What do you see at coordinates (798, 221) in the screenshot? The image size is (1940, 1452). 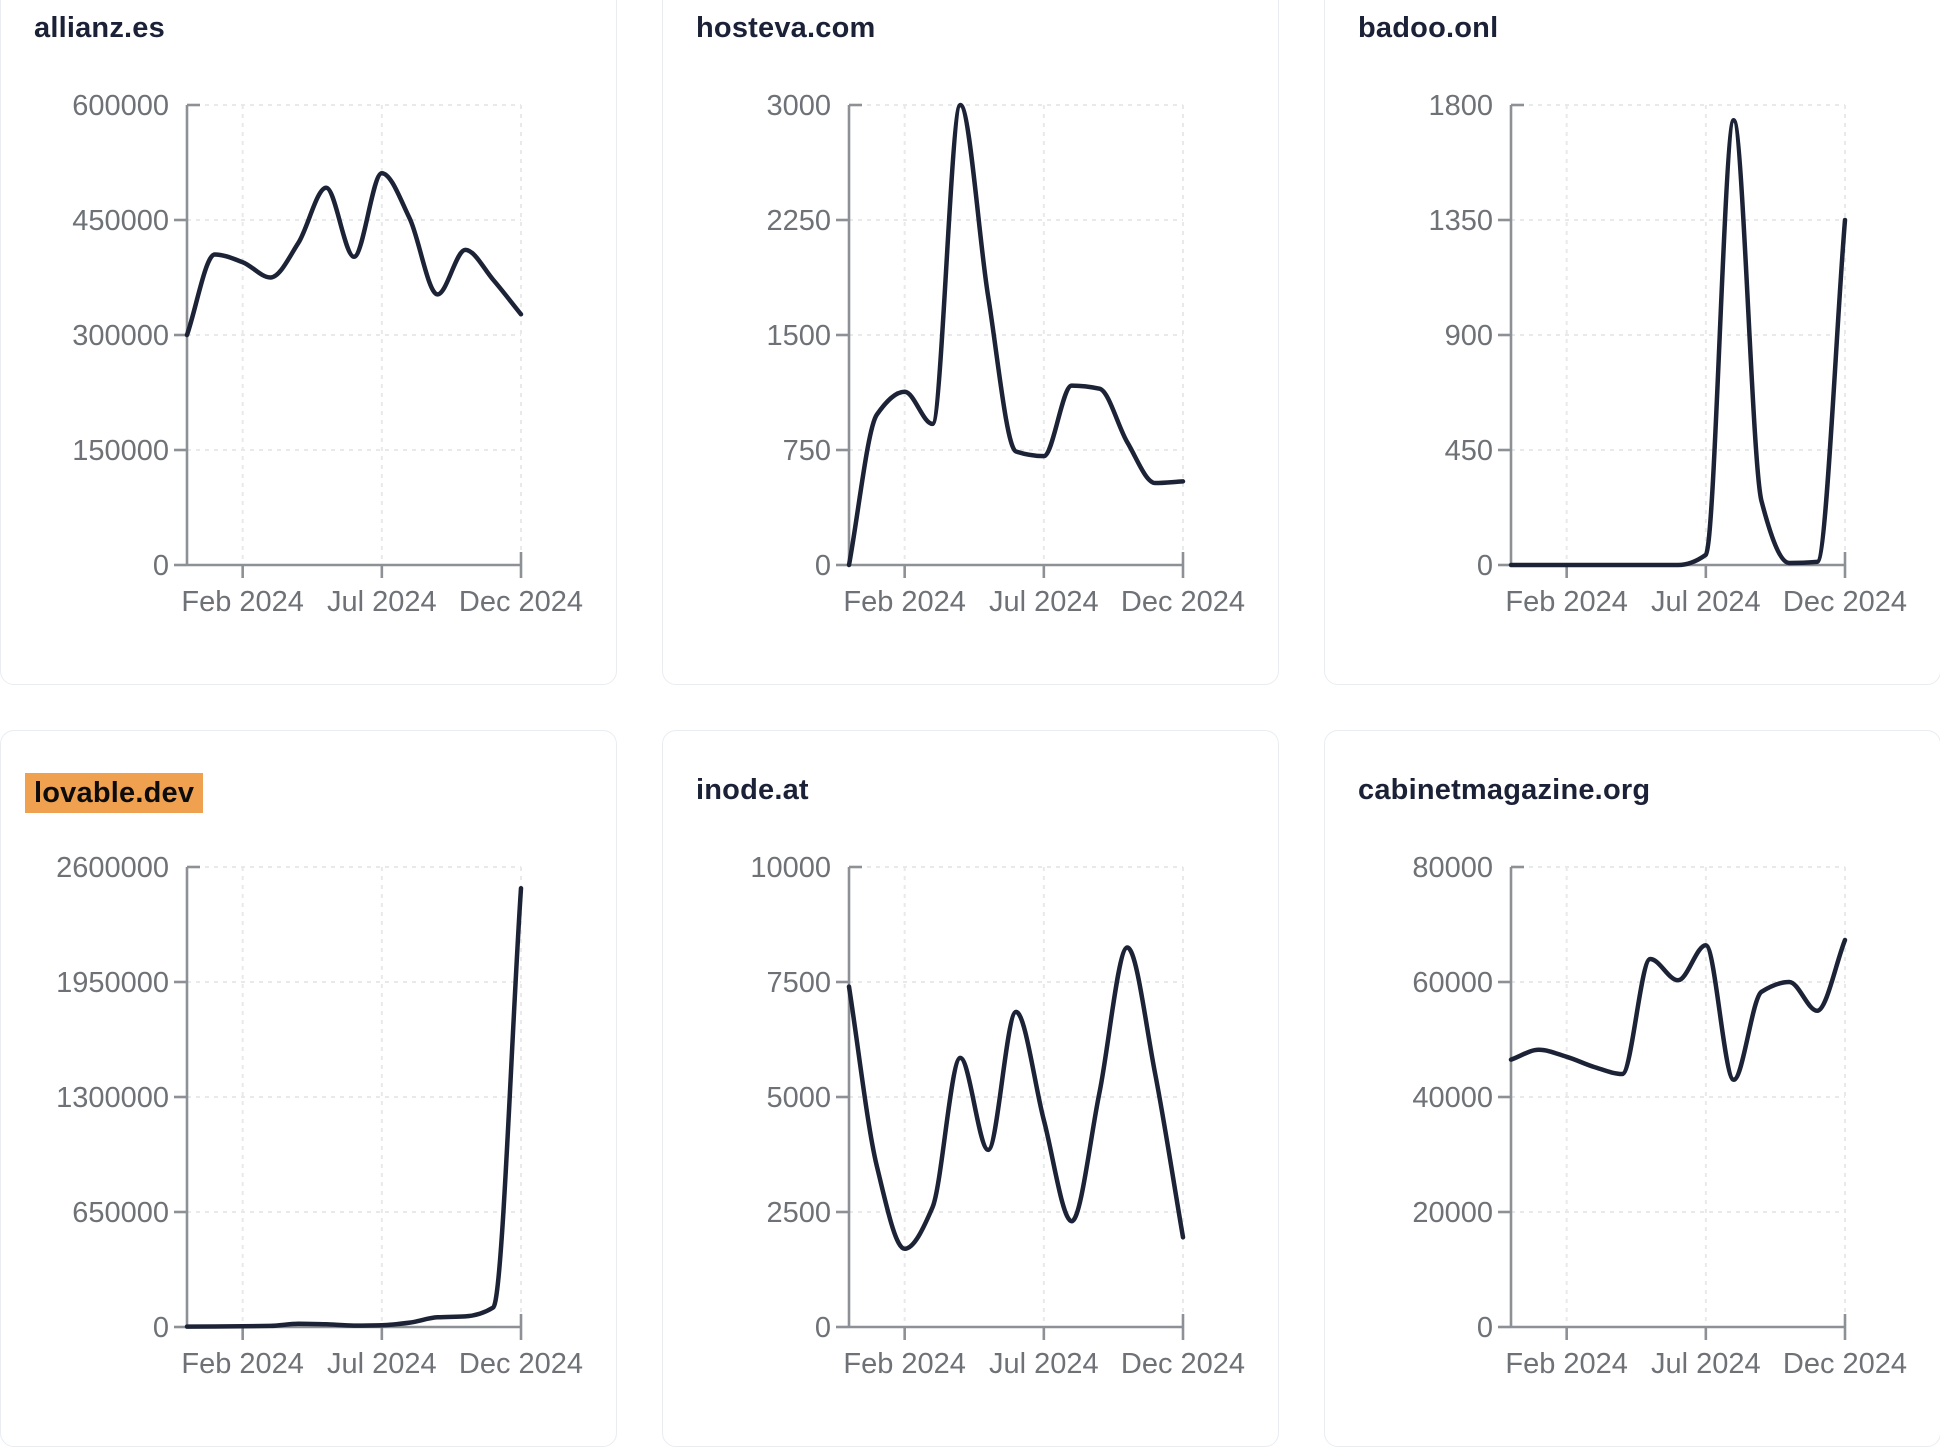 I see `y-tick-label: 2250` at bounding box center [798, 221].